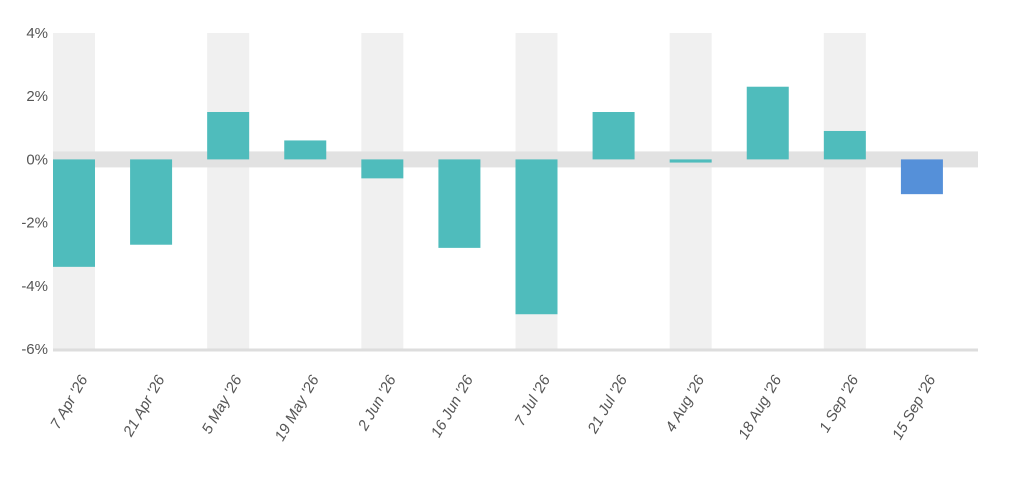 This screenshot has width=1024, height=485. What do you see at coordinates (533, 400) in the screenshot?
I see `x-tick-label: 7 Jul '26` at bounding box center [533, 400].